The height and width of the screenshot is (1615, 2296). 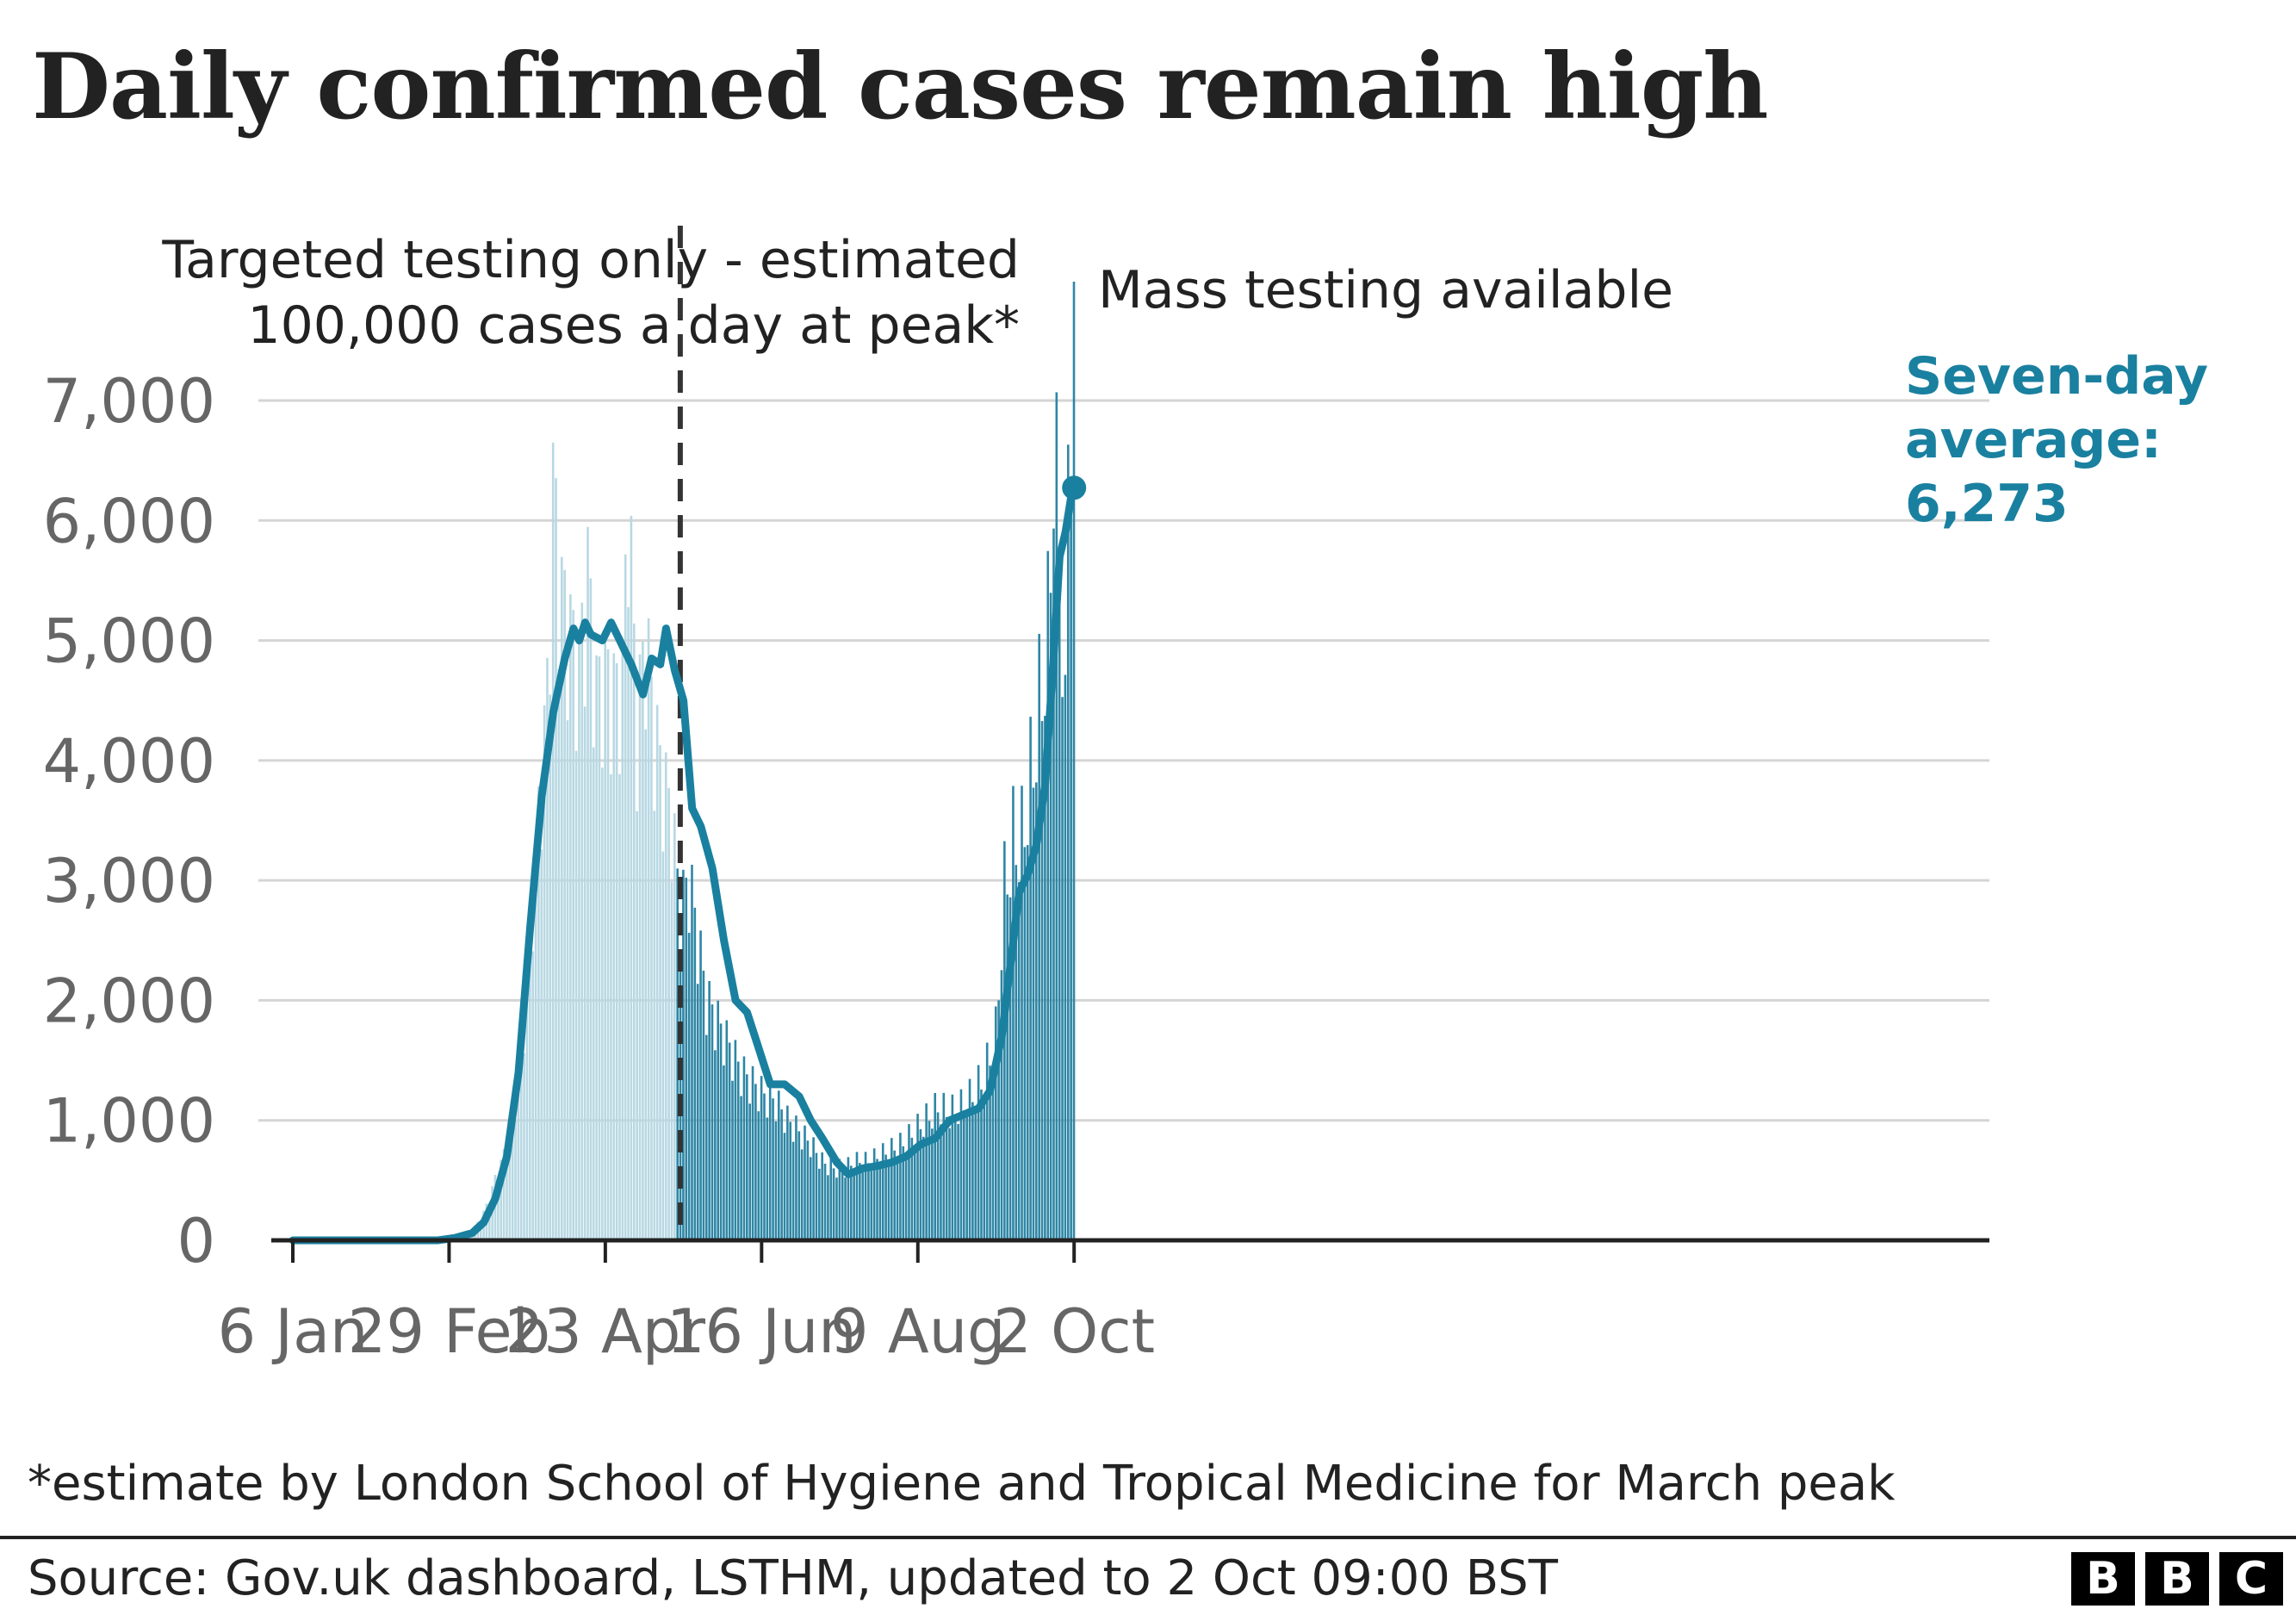 I want to click on x-tick-label: 9 Aug, so click(x=917, y=1331).